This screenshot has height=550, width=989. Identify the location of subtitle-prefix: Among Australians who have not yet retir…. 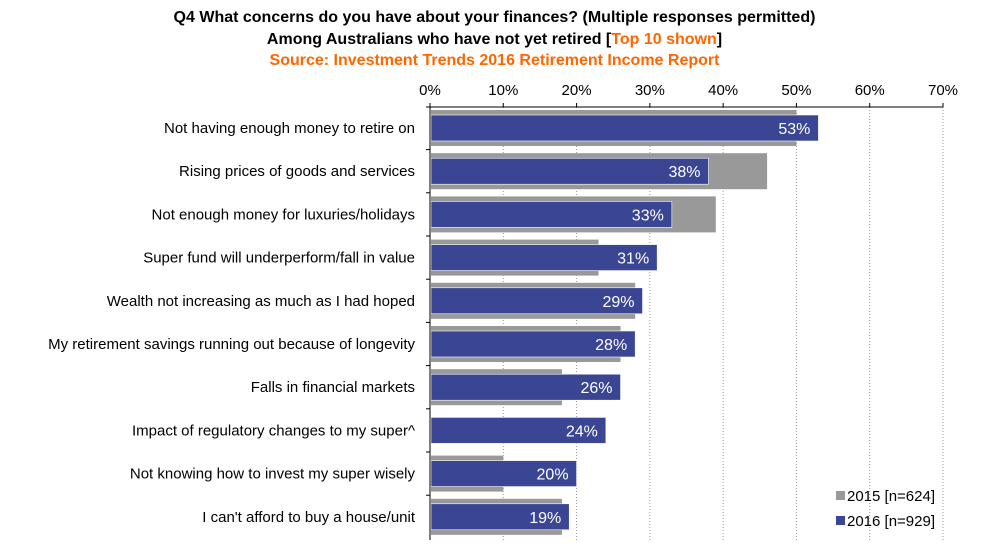
(439, 39).